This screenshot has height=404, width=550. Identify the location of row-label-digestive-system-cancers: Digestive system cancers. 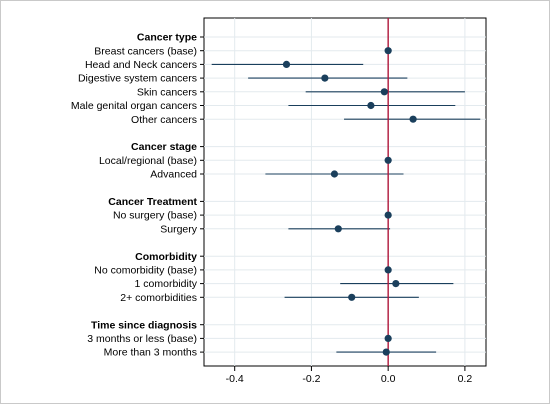
(137, 79).